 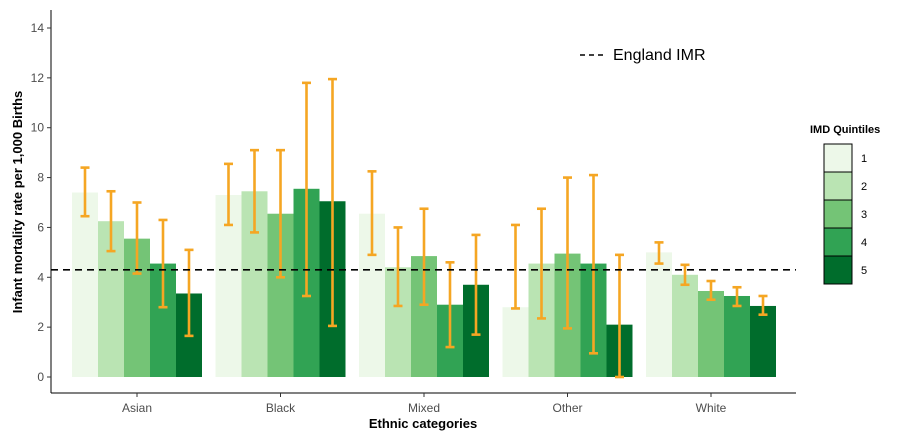 What do you see at coordinates (619, 316) in the screenshot?
I see `error-bar-other-q5` at bounding box center [619, 316].